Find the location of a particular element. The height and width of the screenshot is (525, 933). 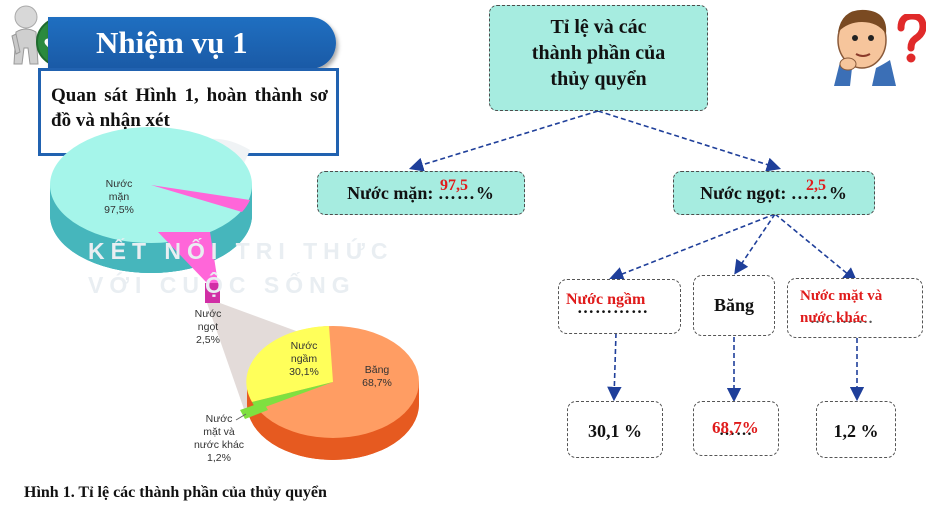

surface-water-slice is located at coordinates (292, 396).